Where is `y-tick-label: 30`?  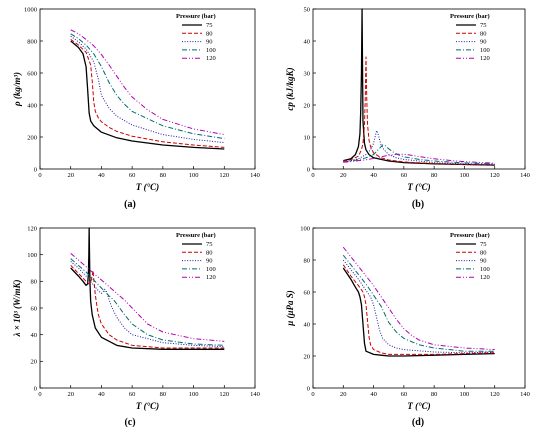 y-tick-label: 30 is located at coordinates (307, 73).